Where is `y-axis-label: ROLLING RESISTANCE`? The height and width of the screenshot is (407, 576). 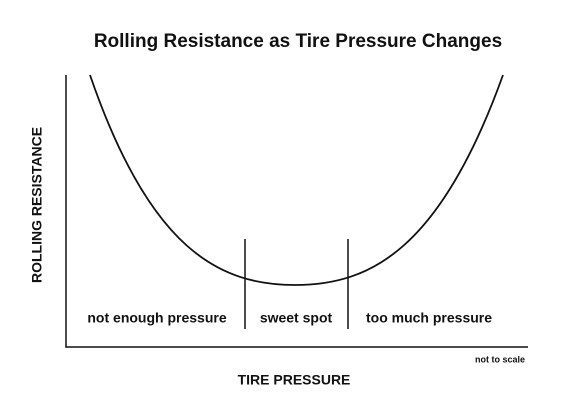
y-axis-label: ROLLING RESISTANCE is located at coordinates (37, 205).